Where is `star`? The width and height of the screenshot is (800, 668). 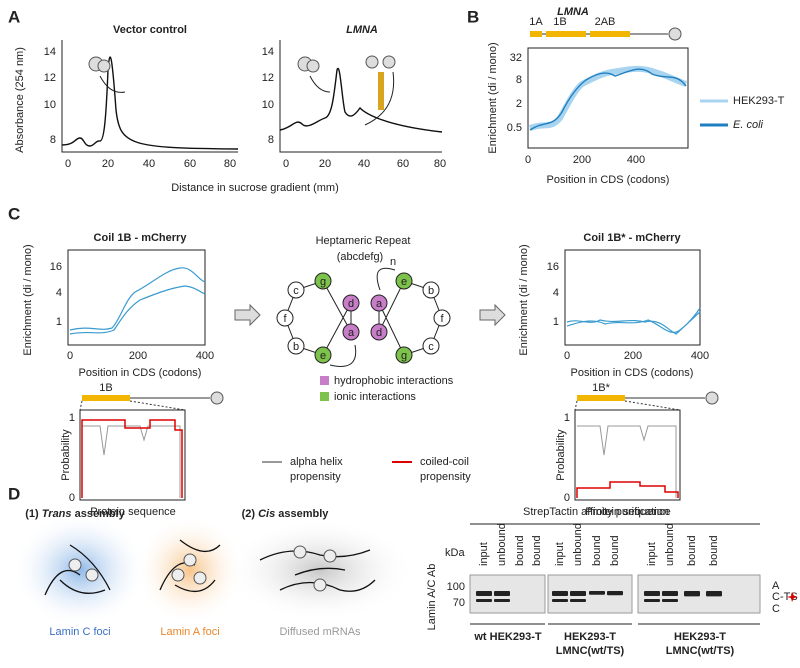
star is located at coordinates (792, 597).